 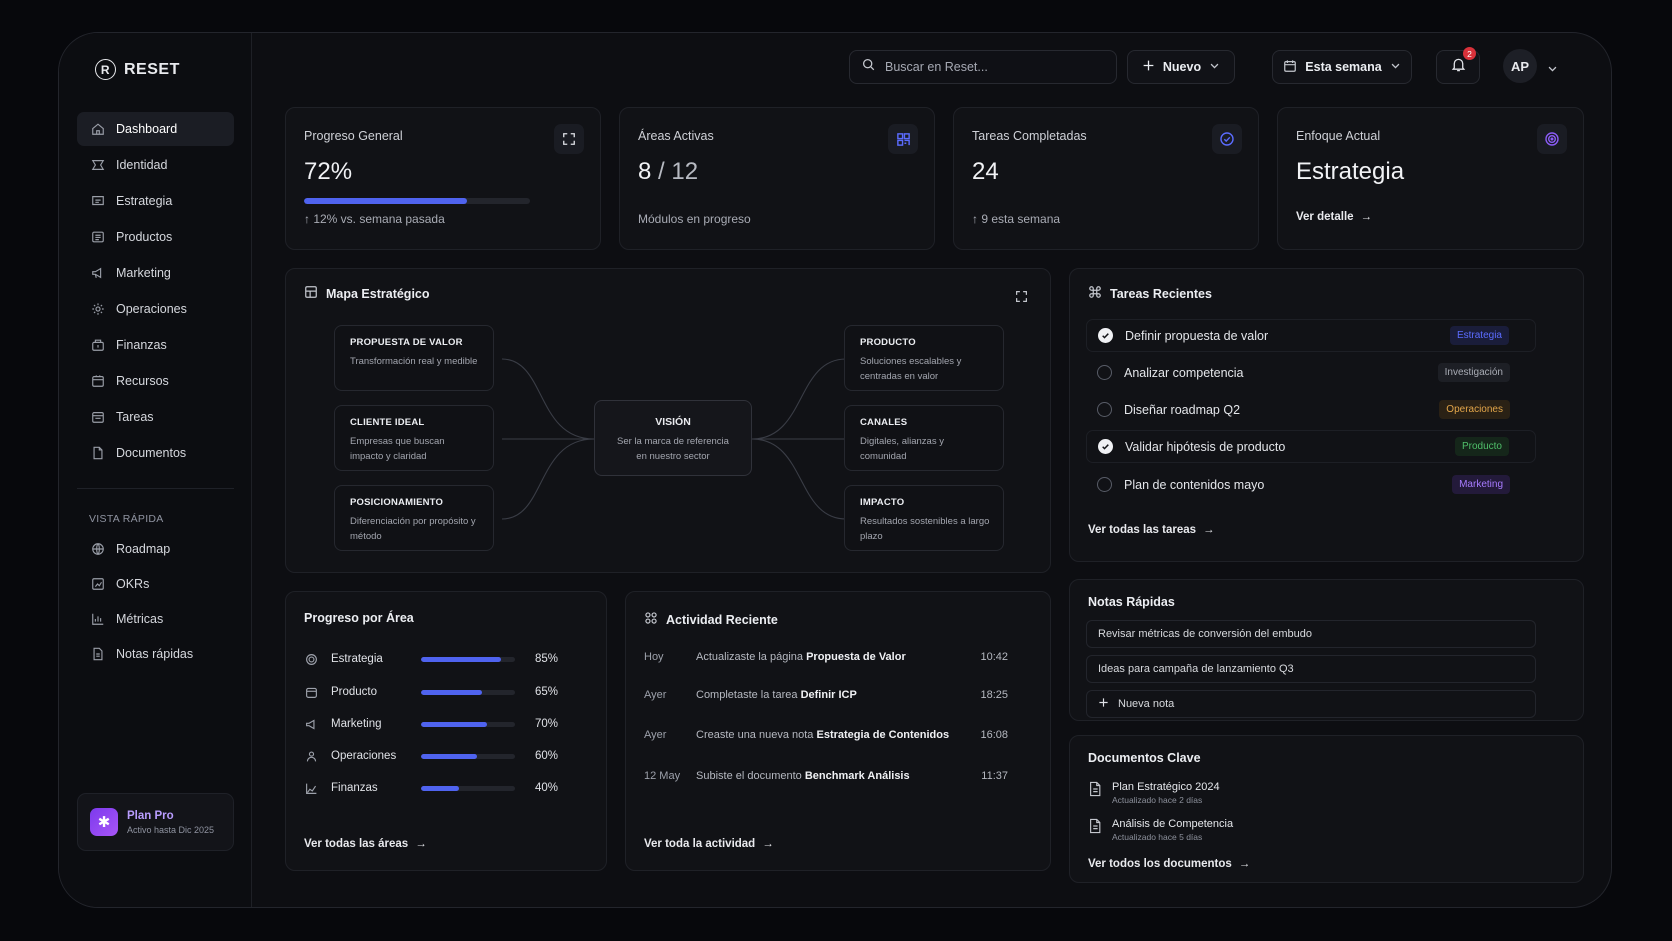 I want to click on area-label: Operaciones, so click(x=364, y=756).